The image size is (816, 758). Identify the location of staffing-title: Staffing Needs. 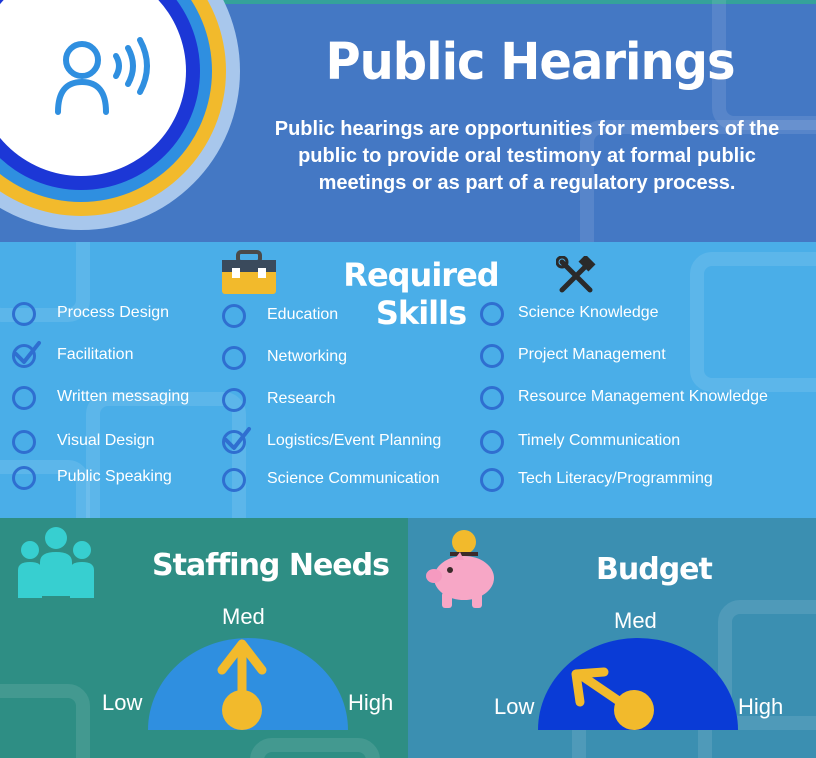
(271, 565).